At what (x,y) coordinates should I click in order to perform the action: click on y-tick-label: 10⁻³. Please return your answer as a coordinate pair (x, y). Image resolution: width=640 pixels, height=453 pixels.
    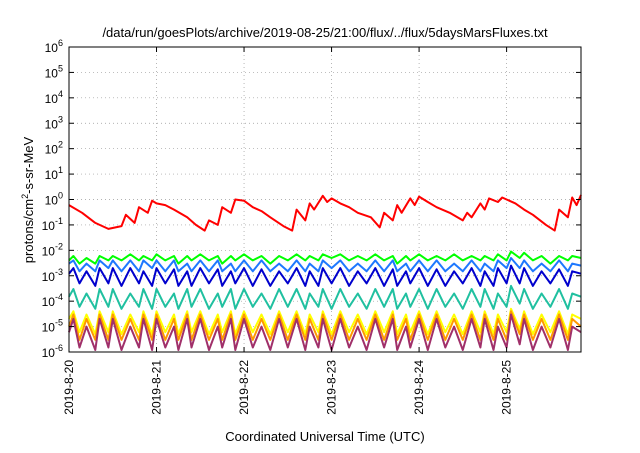
    Looking at the image, I should click on (52, 275).